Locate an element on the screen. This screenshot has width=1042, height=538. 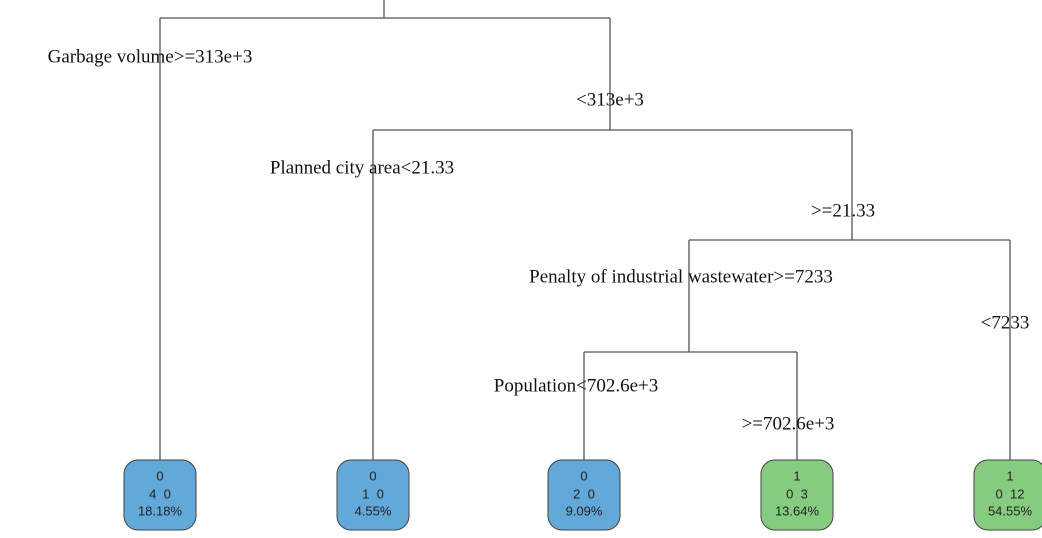
leaf-counts: 0 3 is located at coordinates (797, 493).